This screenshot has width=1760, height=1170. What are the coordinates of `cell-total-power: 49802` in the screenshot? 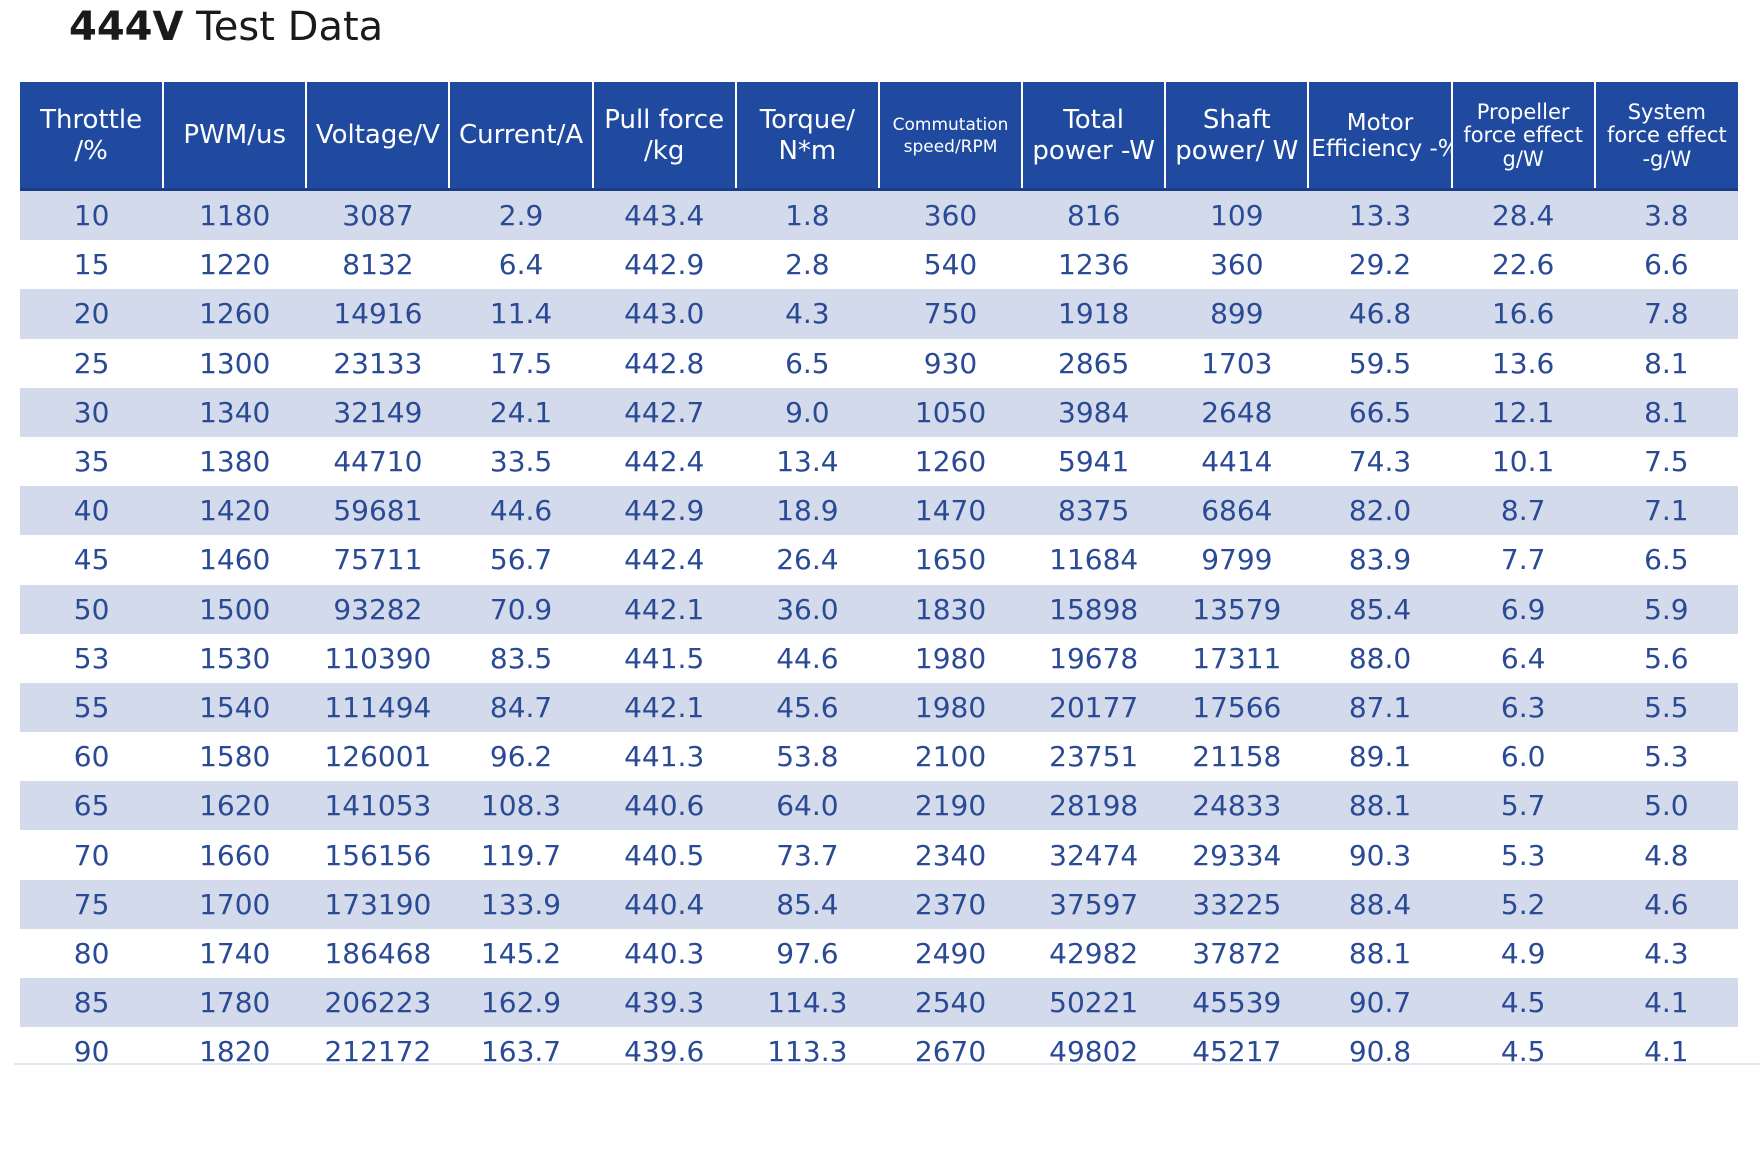 It's located at (1094, 1052).